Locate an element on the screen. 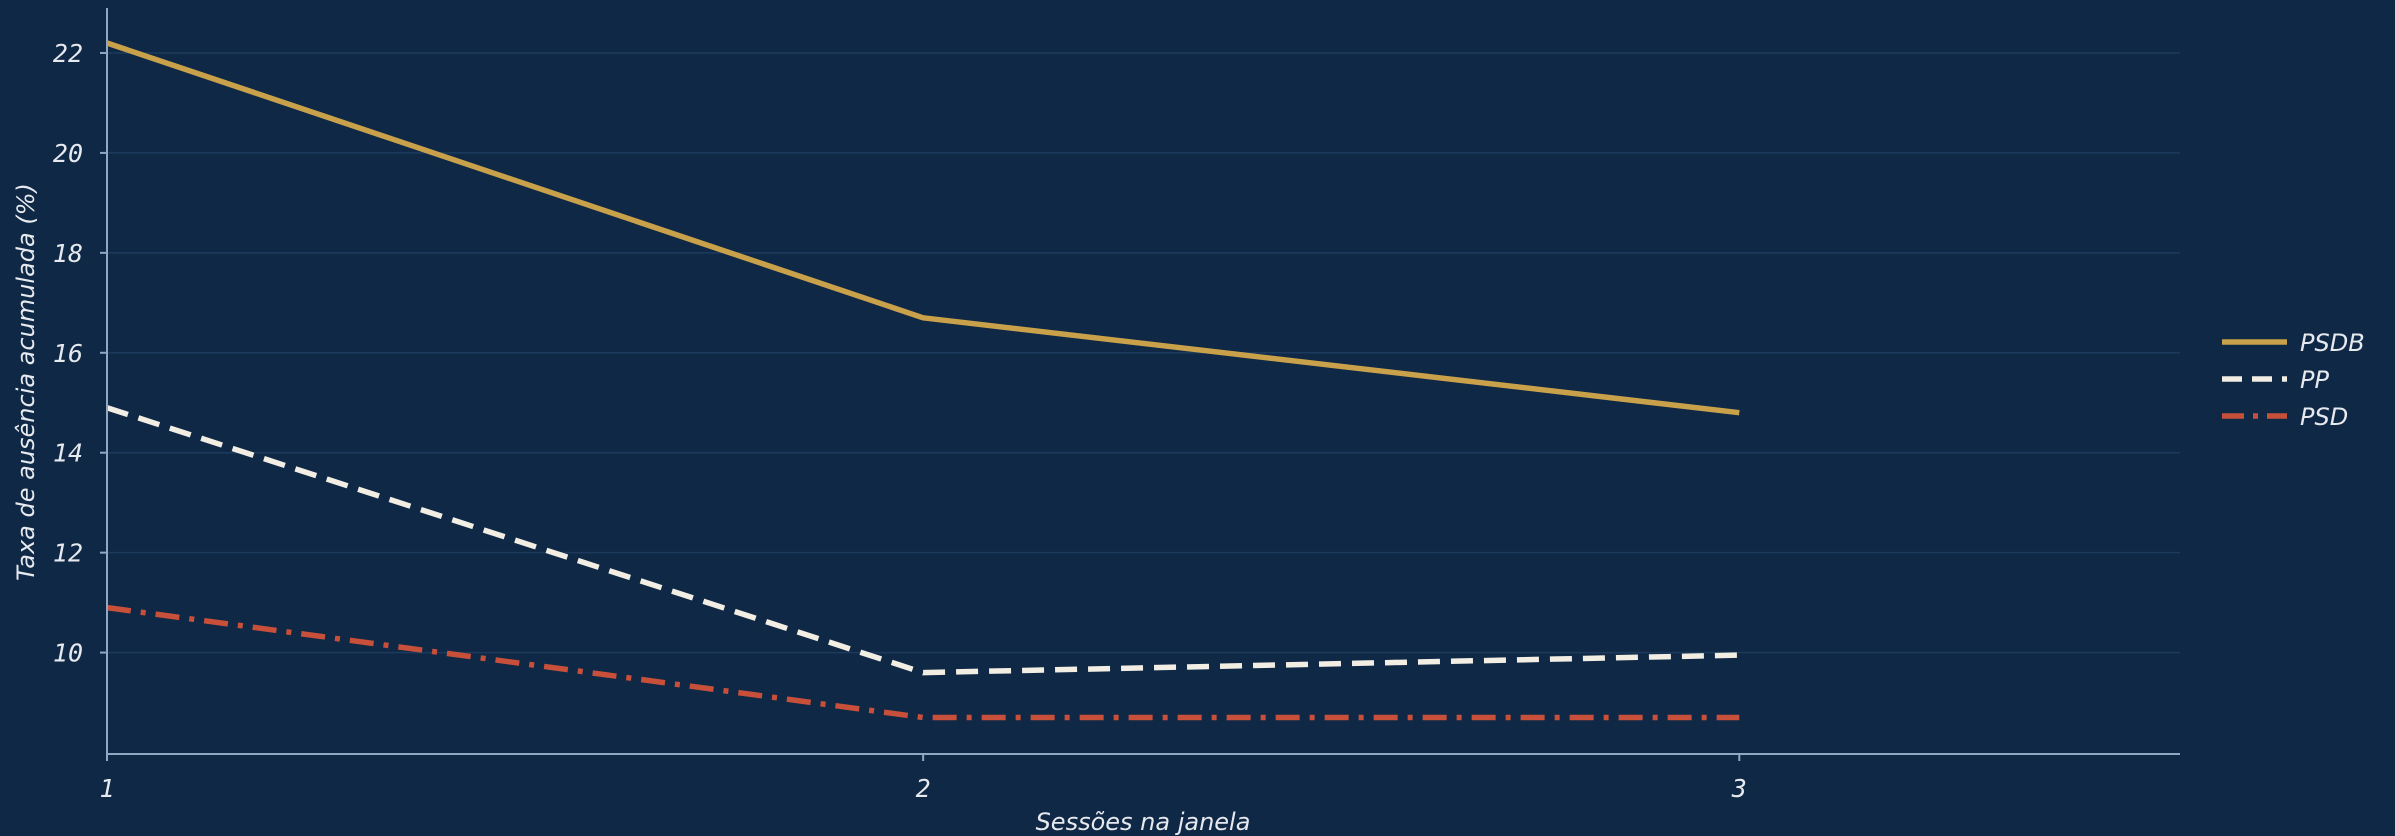  legend: PSDB PP PSD is located at coordinates (2293, 380).